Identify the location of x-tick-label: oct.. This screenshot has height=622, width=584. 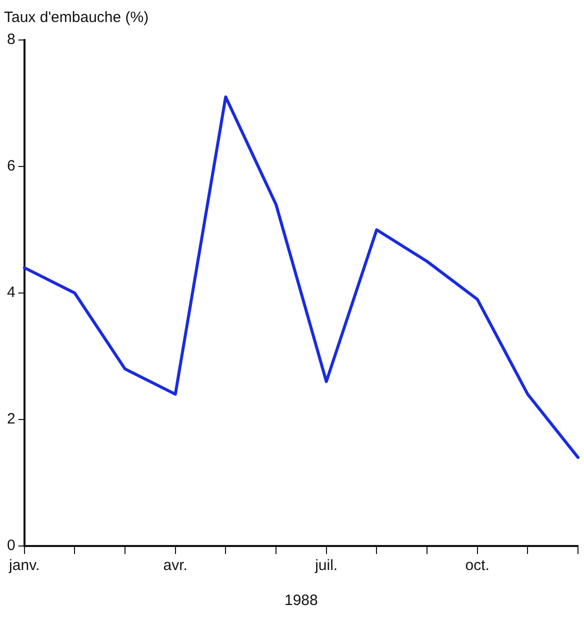
(477, 565).